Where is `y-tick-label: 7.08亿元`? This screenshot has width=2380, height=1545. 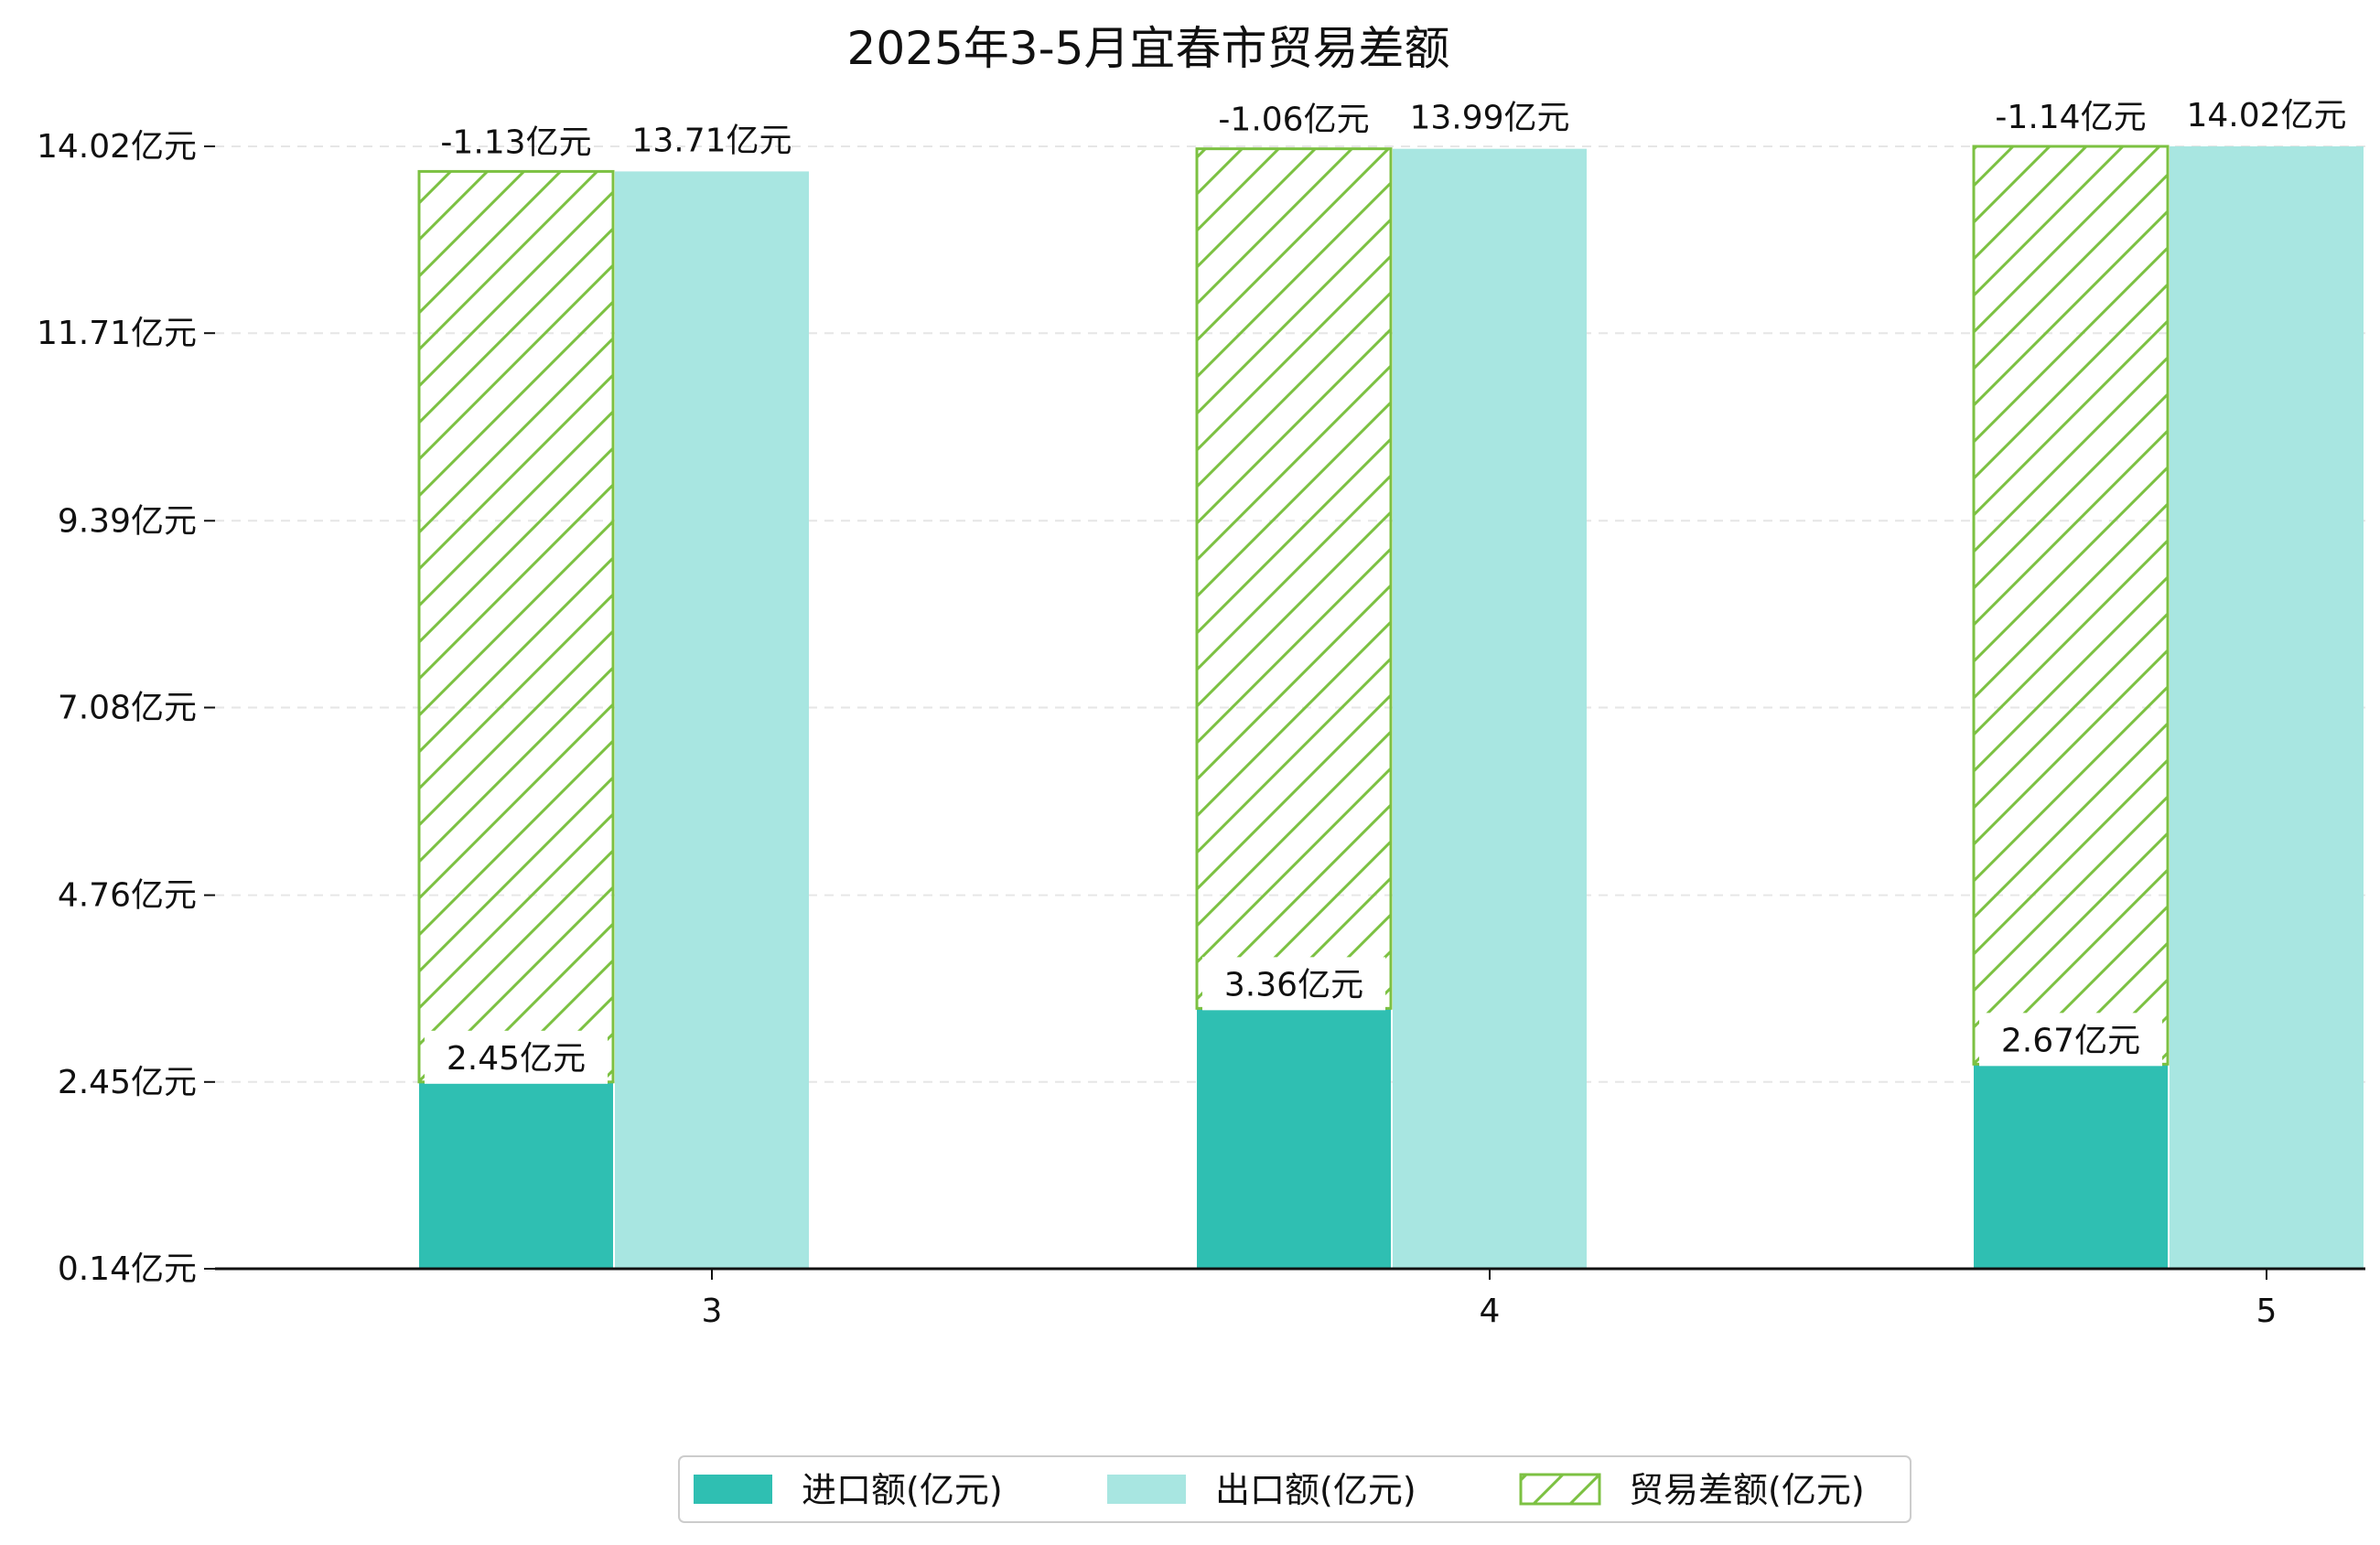 y-tick-label: 7.08亿元 is located at coordinates (127, 708).